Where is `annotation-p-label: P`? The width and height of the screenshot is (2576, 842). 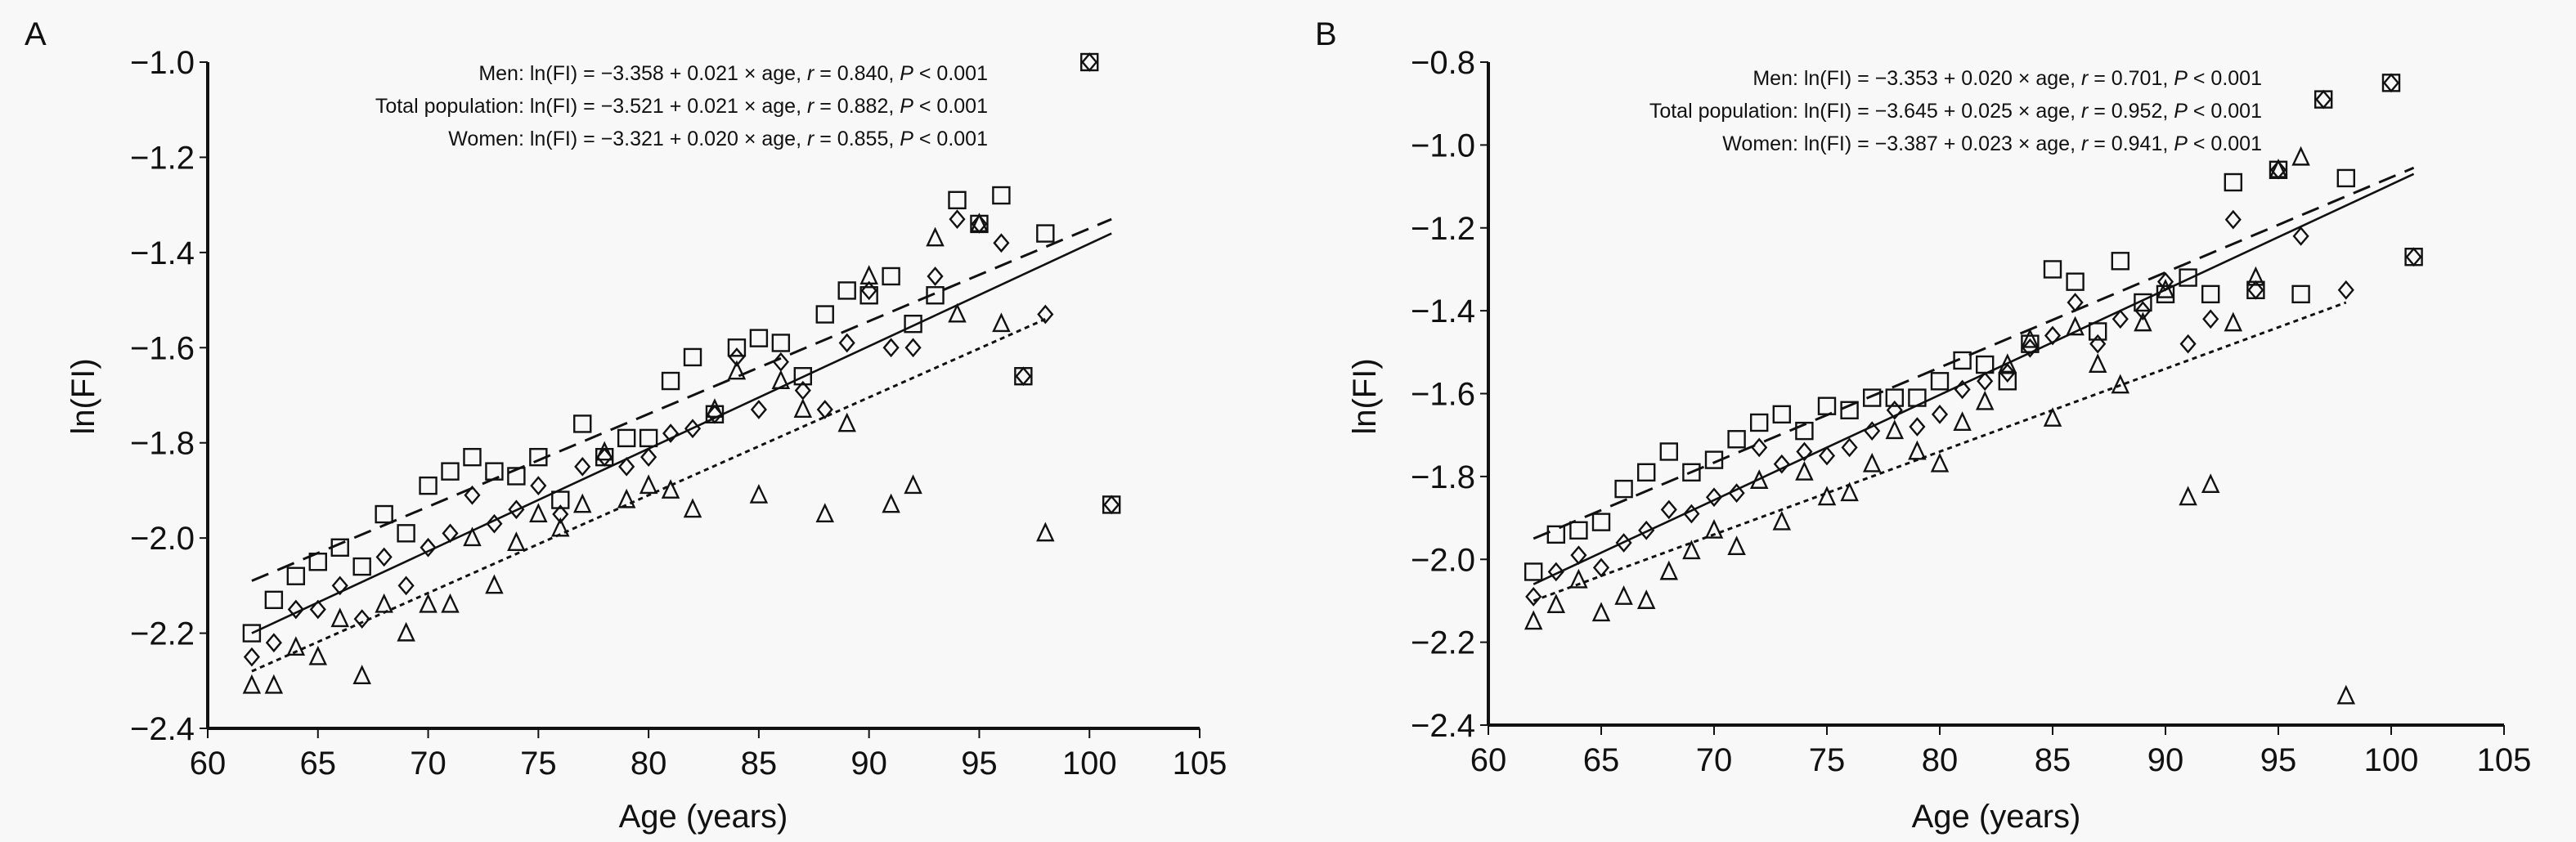
annotation-p-label: P is located at coordinates (2181, 111).